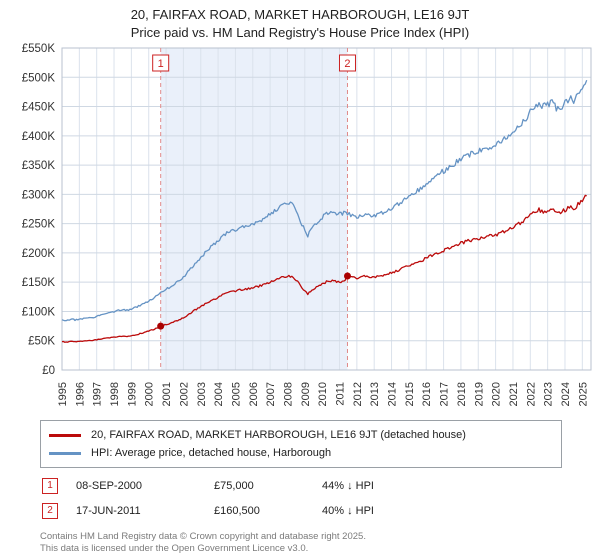  I want to click on x-axis-tick-label: 2022, so click(531, 394).